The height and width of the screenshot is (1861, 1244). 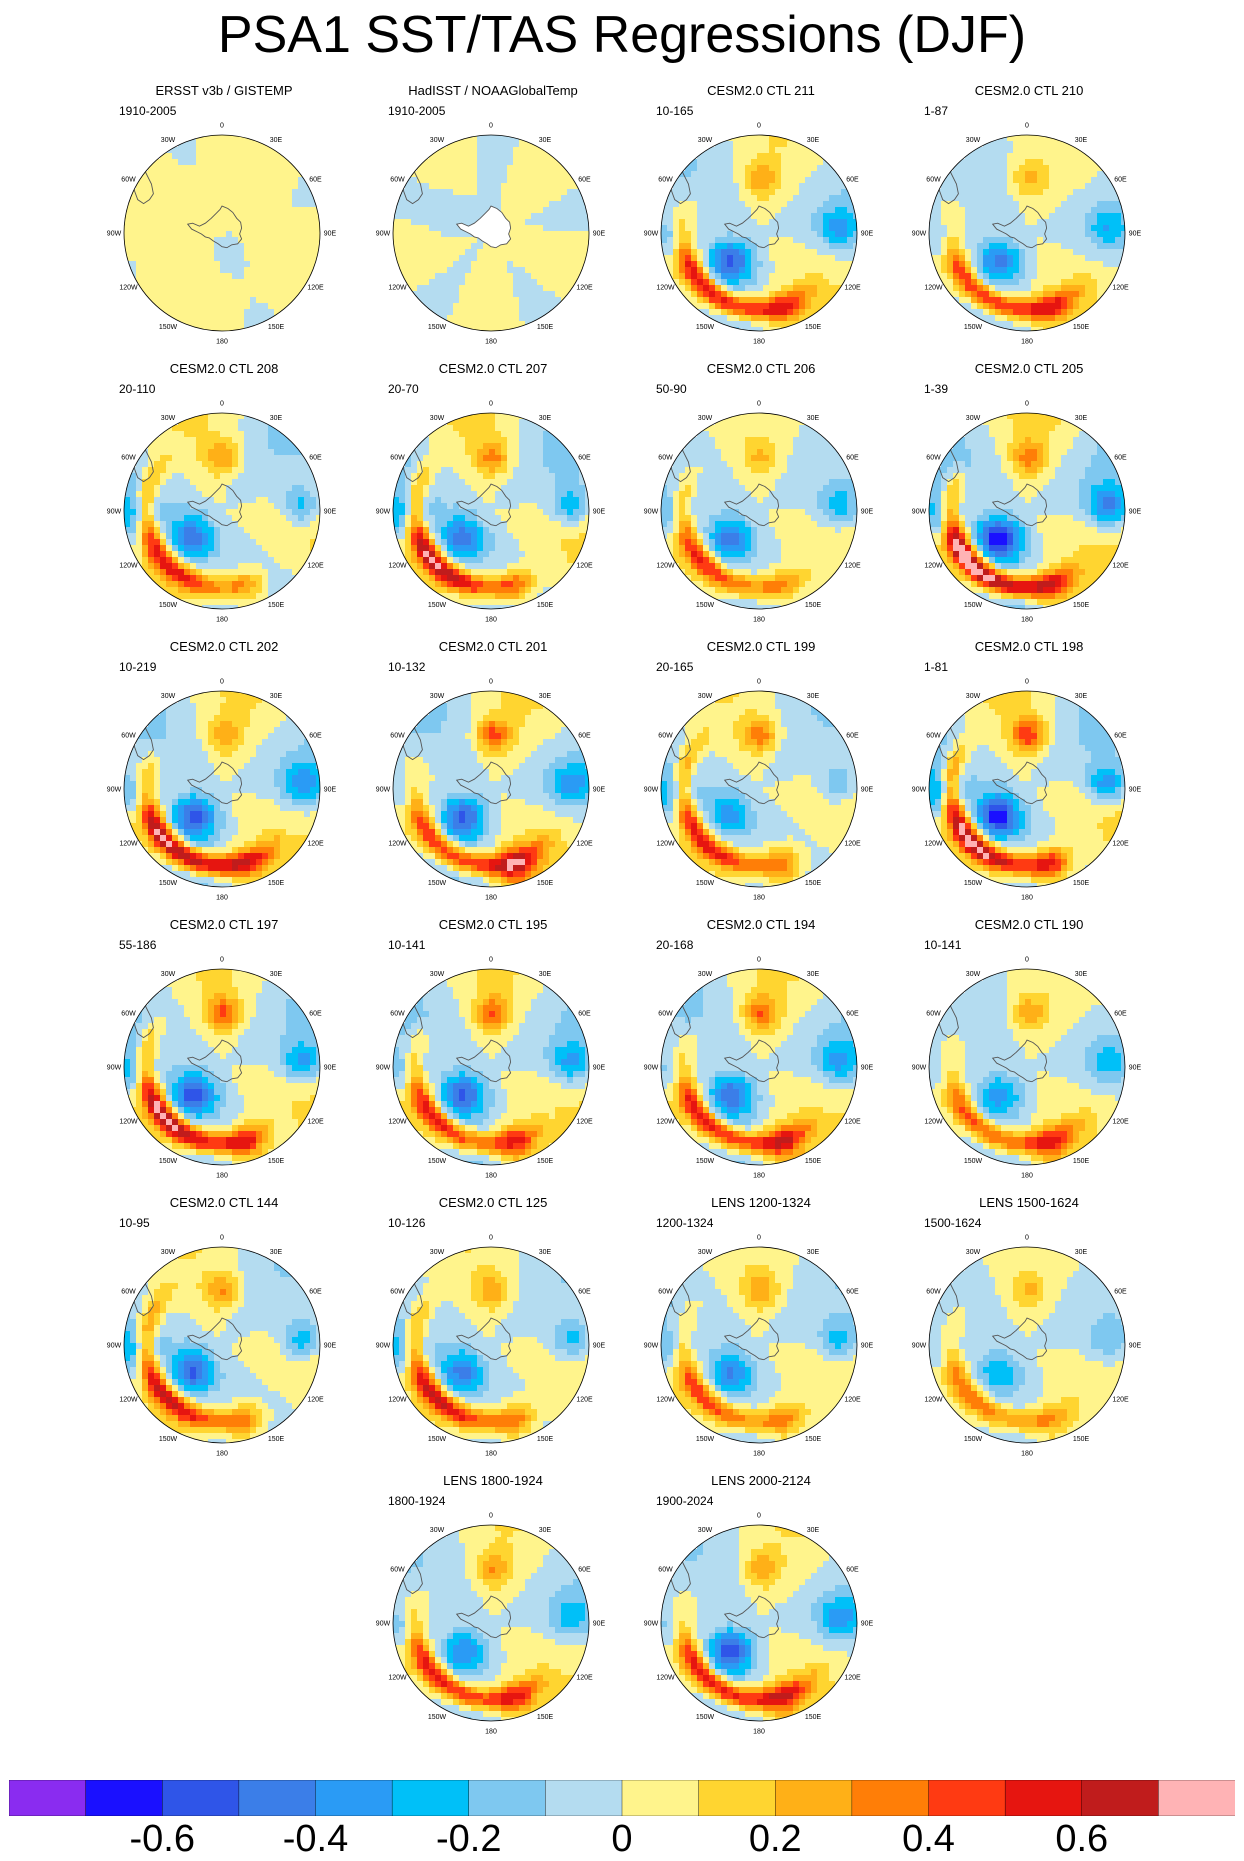 What do you see at coordinates (224, 1202) in the screenshot?
I see `panel-title: CESM2.0 CTL 144` at bounding box center [224, 1202].